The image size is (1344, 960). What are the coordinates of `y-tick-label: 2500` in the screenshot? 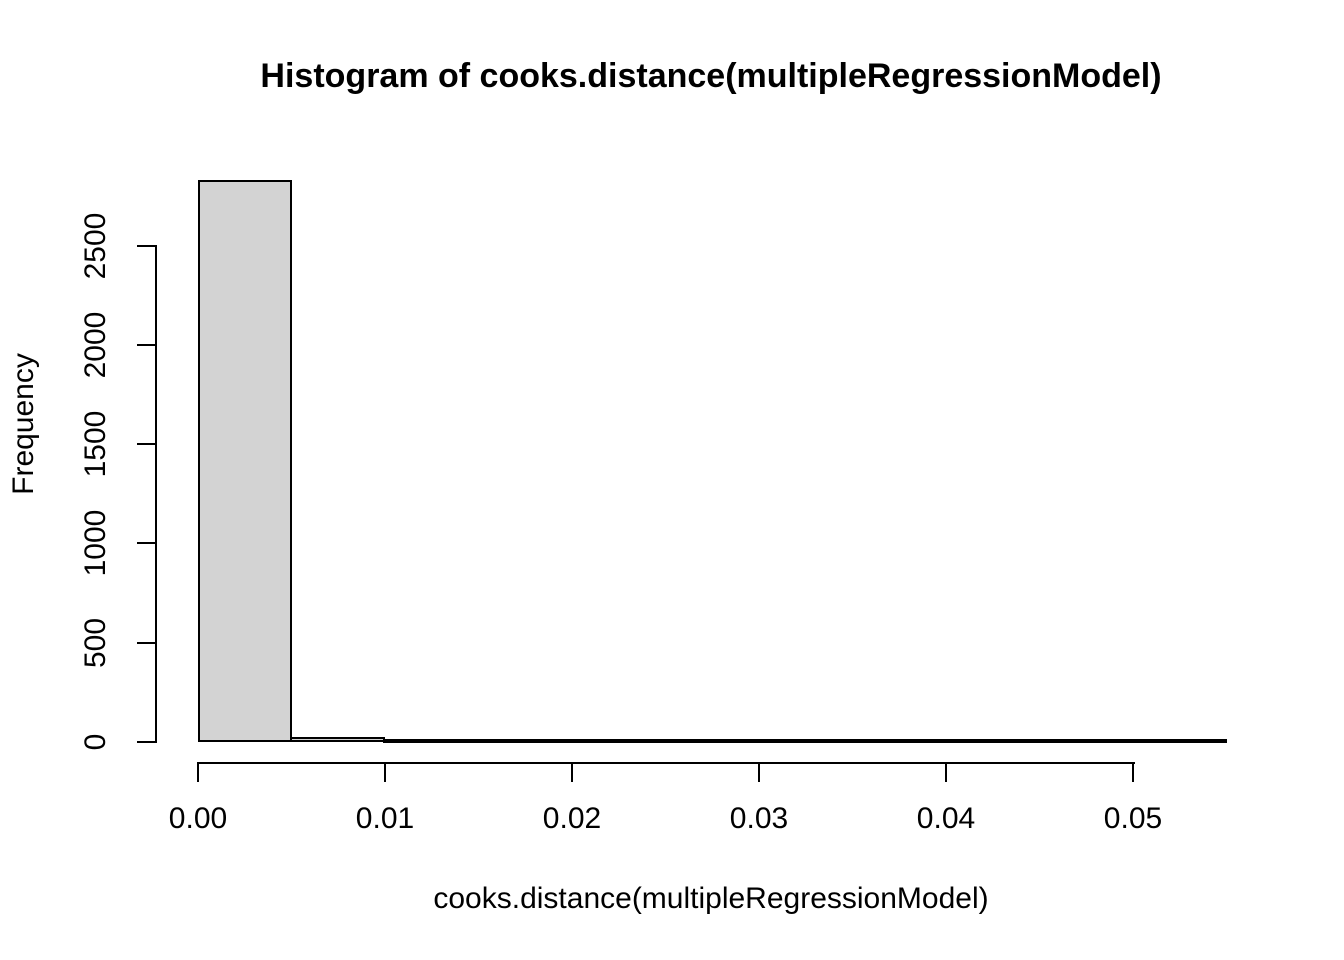 It's located at (95, 245).